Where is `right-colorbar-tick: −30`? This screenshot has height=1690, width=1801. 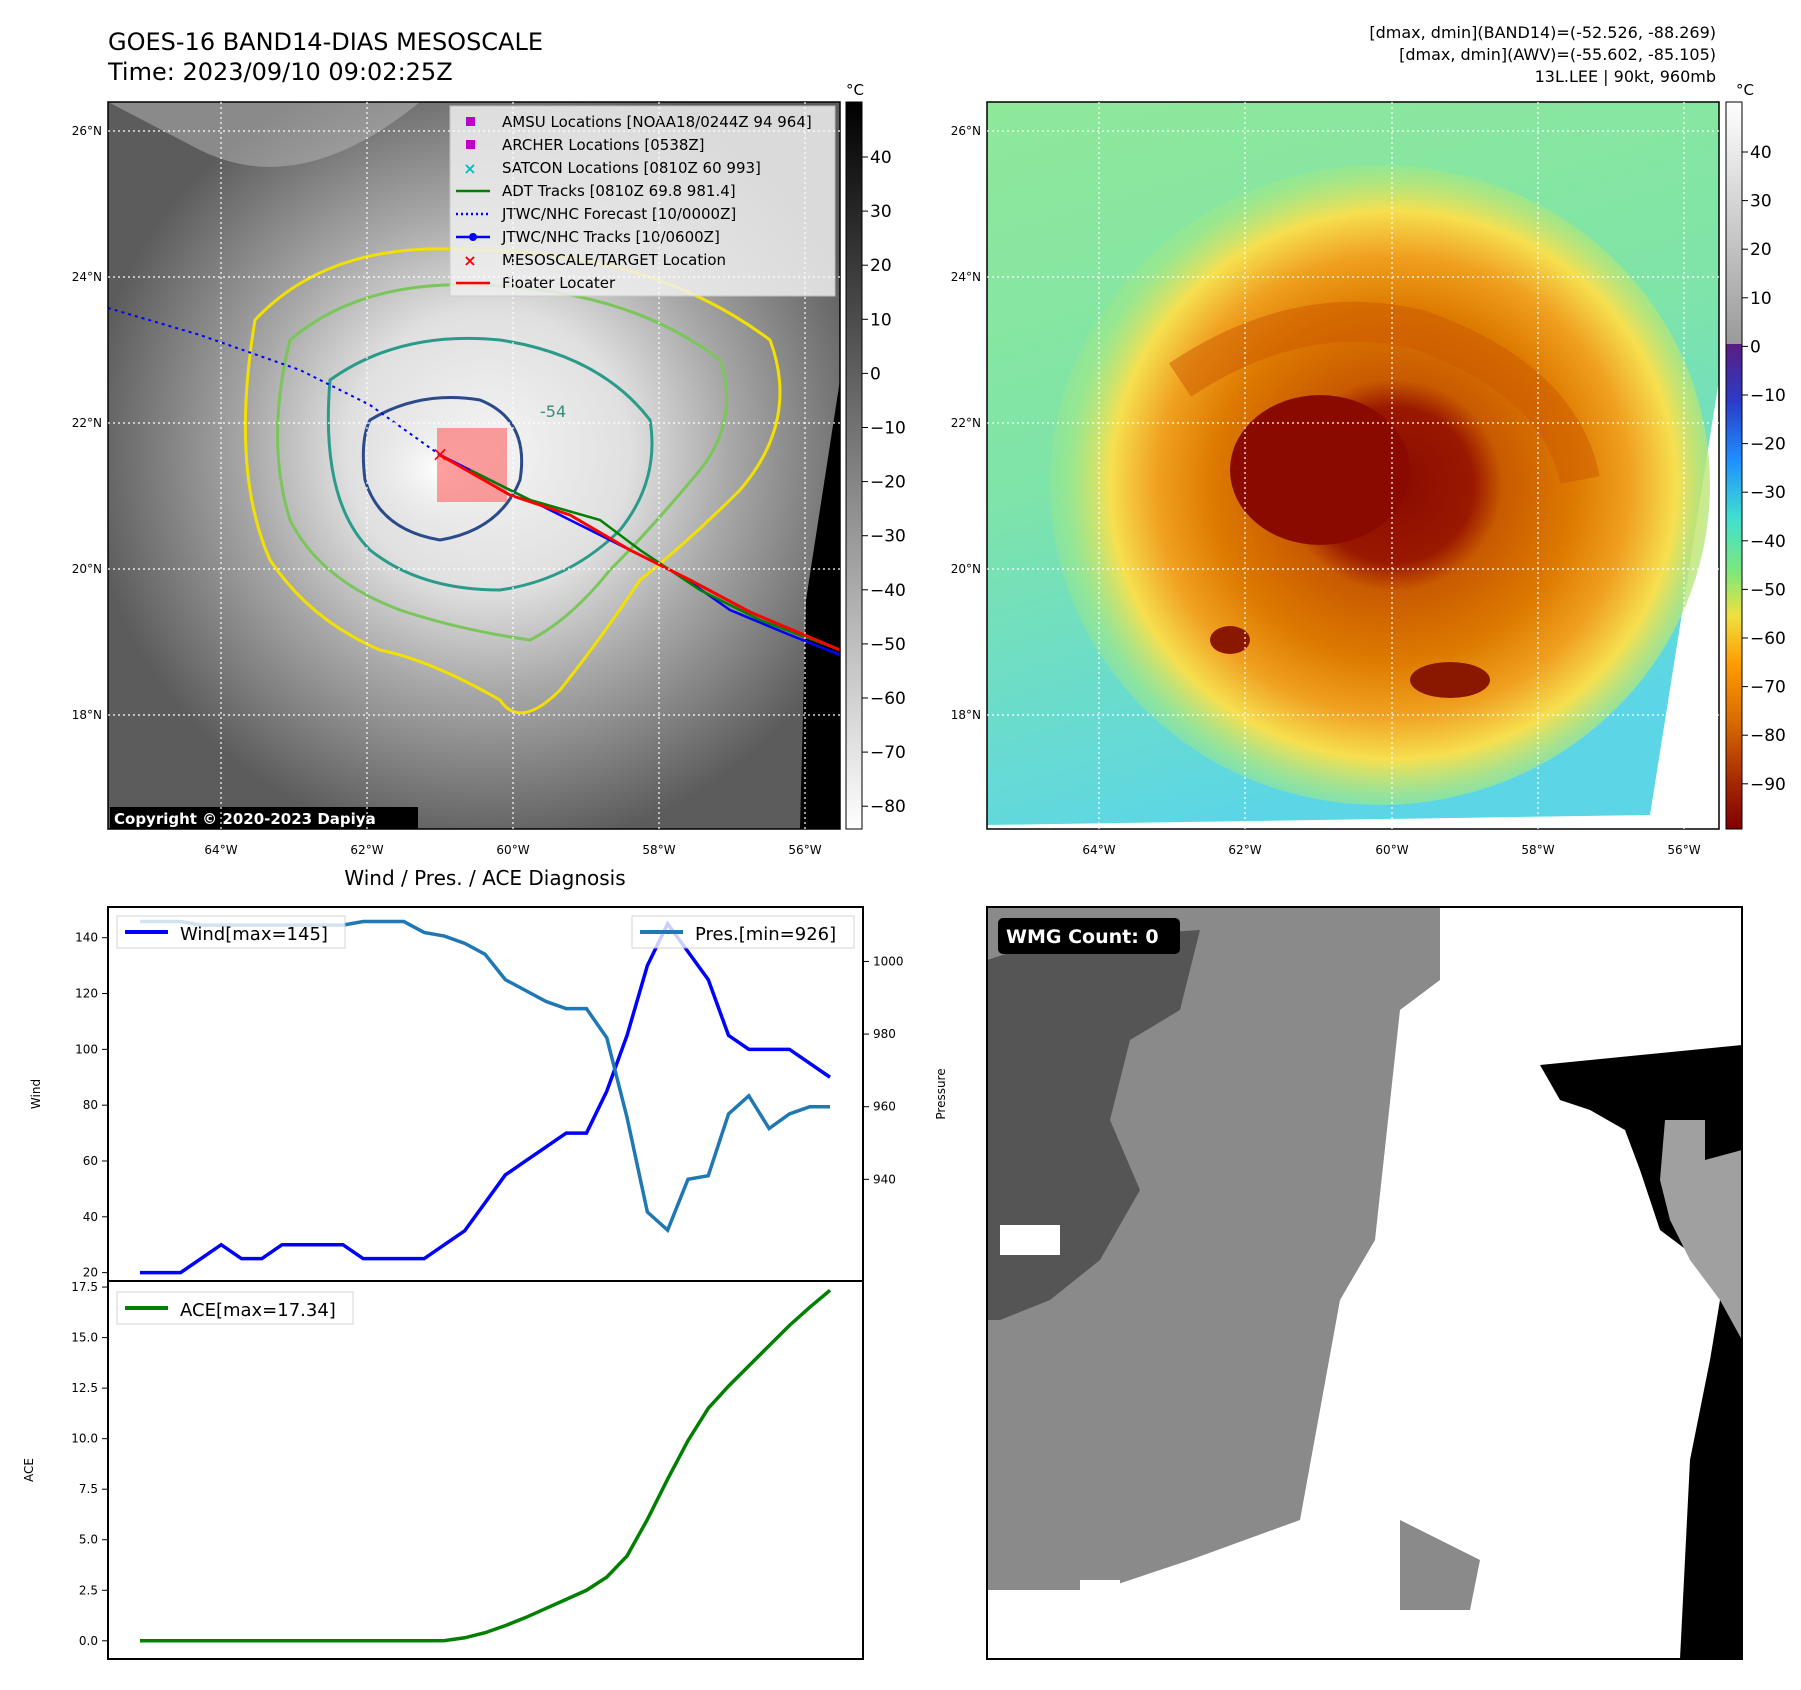 right-colorbar-tick: −30 is located at coordinates (1768, 493).